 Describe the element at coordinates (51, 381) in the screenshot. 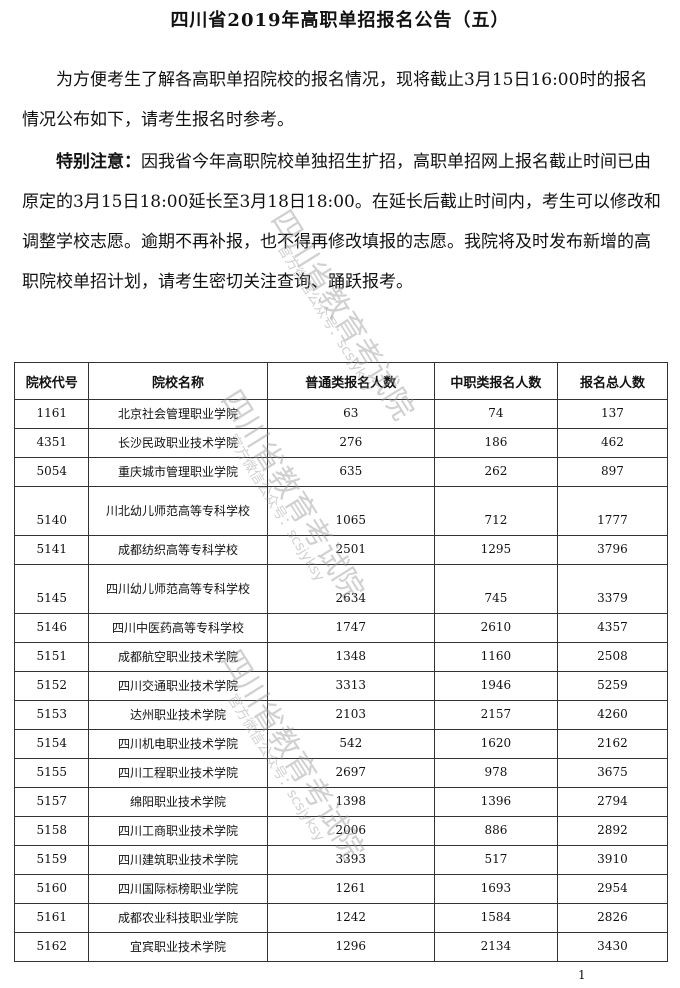

I see `column-header: 院校代号` at that location.